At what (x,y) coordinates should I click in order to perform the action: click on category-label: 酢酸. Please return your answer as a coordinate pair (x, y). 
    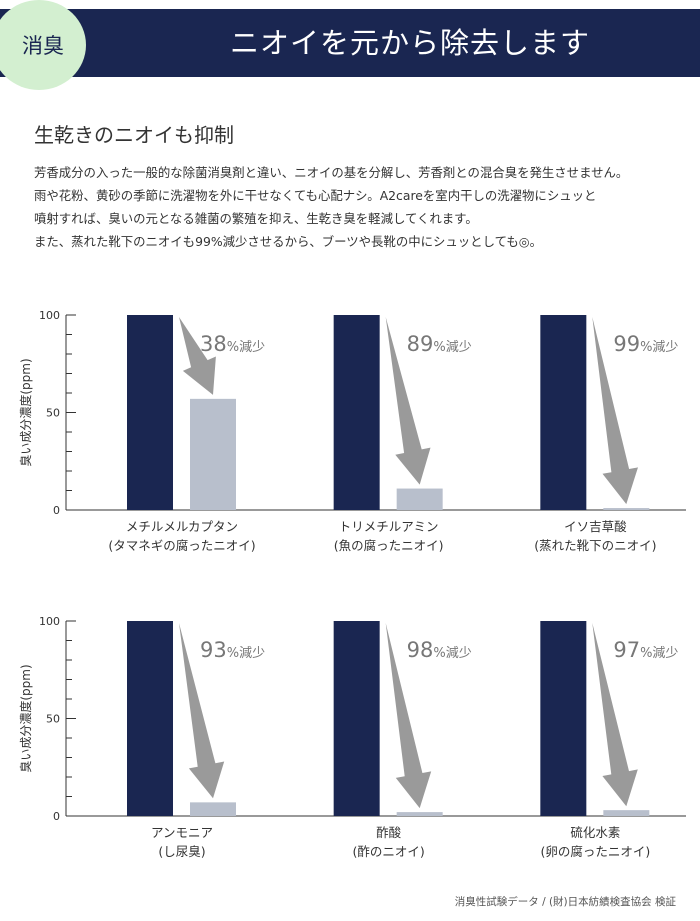
    Looking at the image, I should click on (389, 832).